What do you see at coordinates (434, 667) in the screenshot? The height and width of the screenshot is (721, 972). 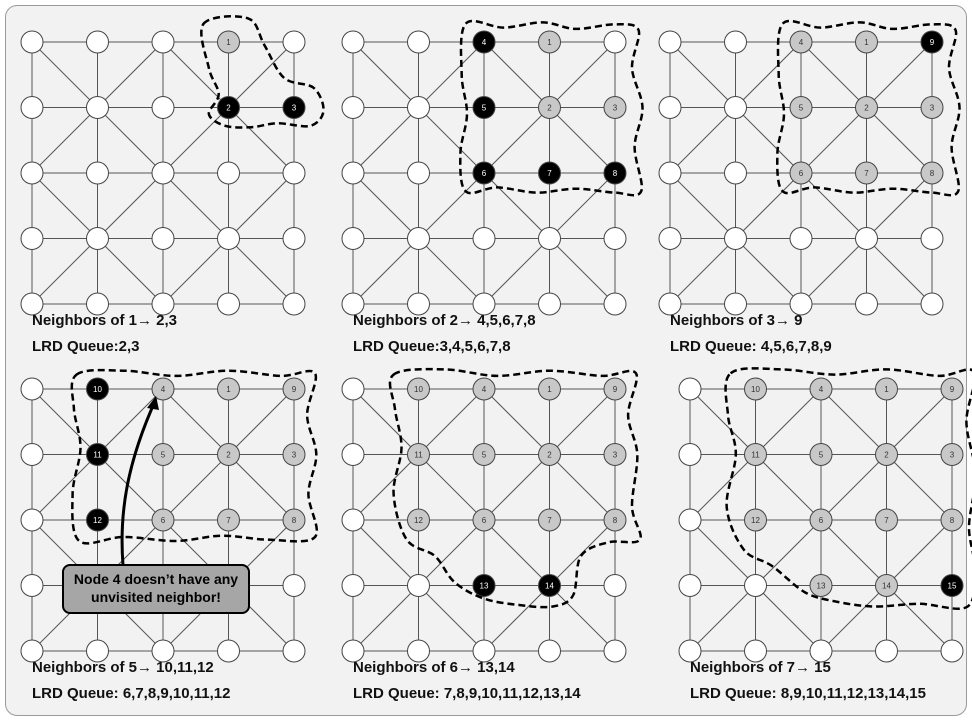 I see `neighbors-caption: Neighbors of 6→ 13,14` at bounding box center [434, 667].